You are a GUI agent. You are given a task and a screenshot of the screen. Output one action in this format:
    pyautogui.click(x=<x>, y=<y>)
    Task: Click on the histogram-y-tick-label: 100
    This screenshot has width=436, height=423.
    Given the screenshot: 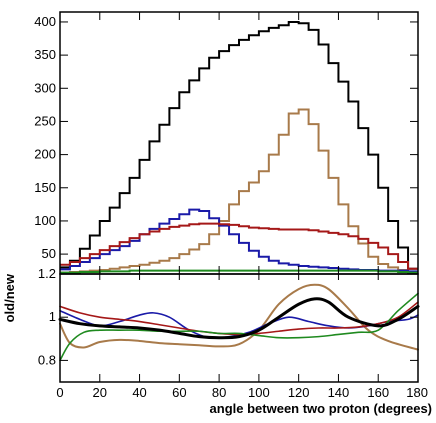 What is the action you would take?
    pyautogui.click(x=45, y=220)
    